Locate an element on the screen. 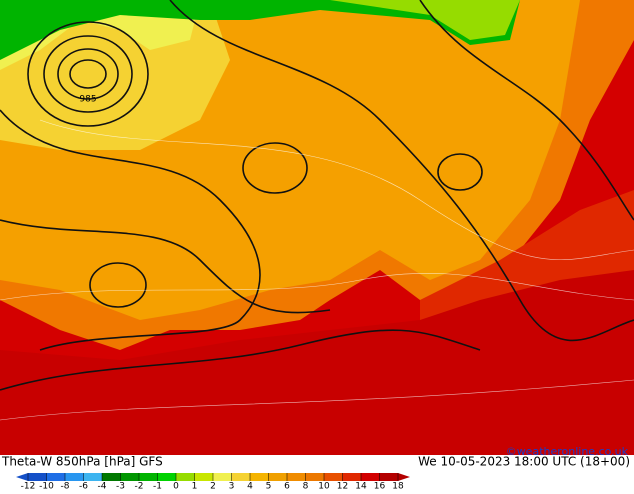 The width and height of the screenshot is (634, 494). colorbar-tick-label: 0 is located at coordinates (176, 486).